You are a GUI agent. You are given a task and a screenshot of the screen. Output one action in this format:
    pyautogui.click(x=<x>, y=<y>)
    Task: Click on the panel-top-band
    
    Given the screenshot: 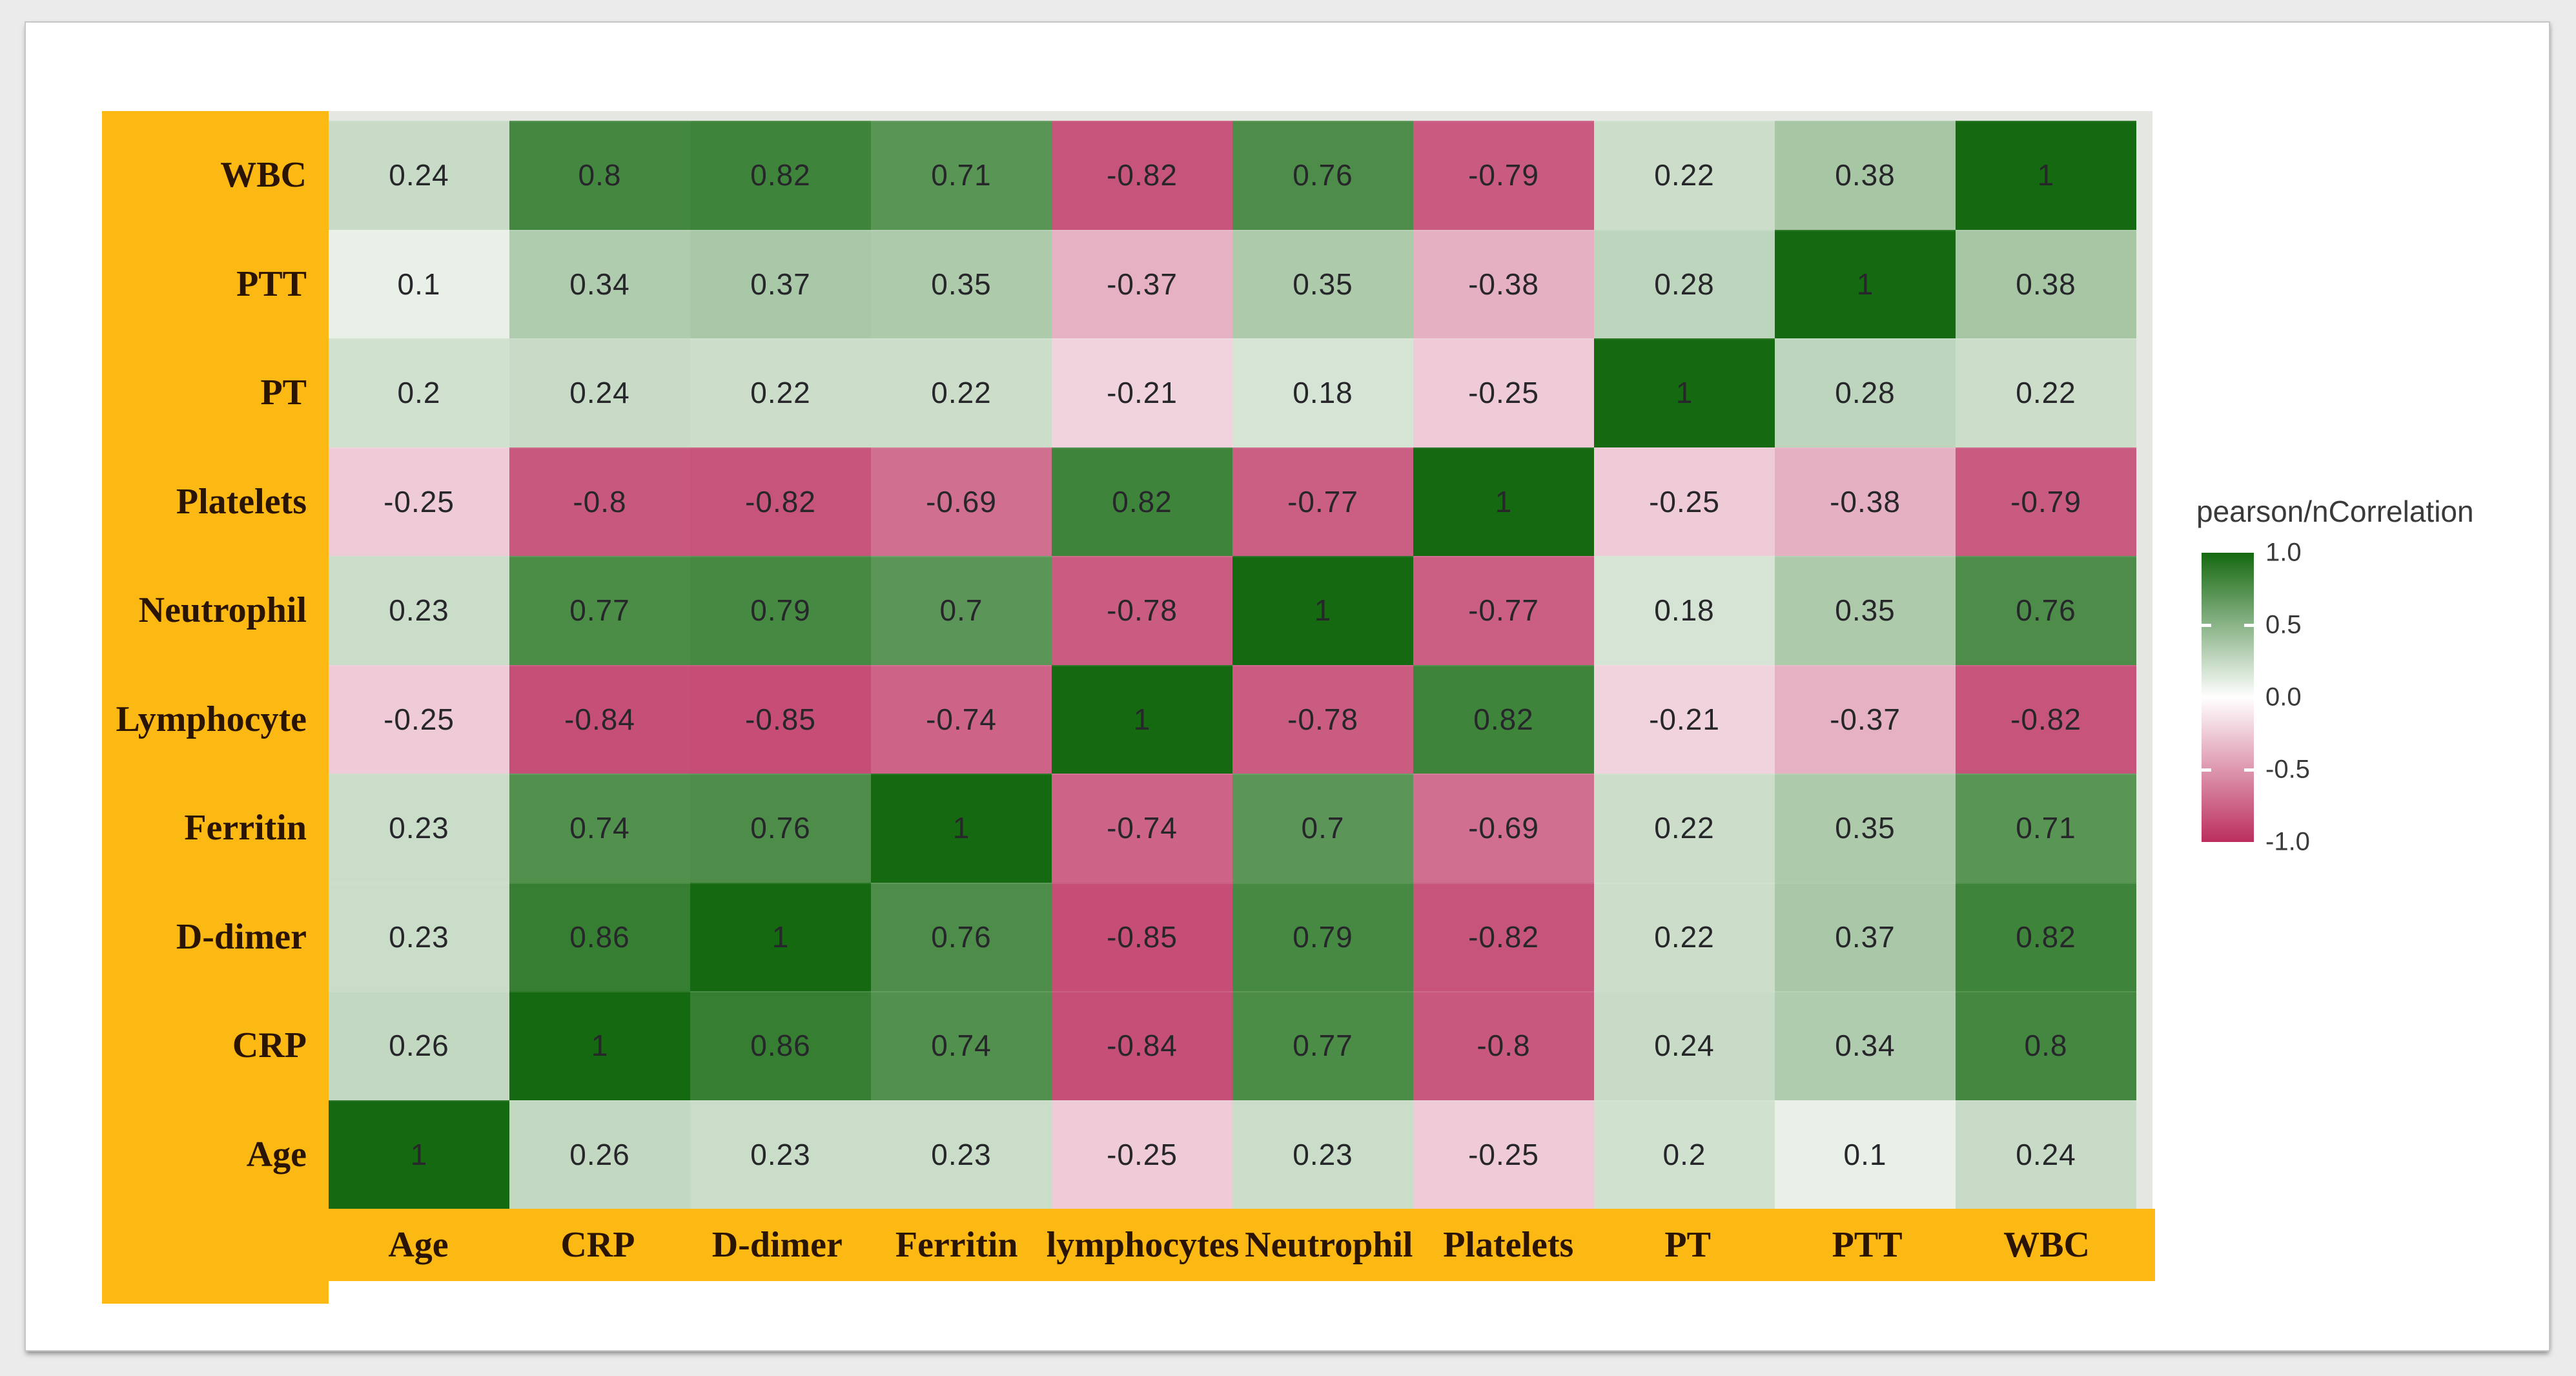 What is the action you would take?
    pyautogui.click(x=1240, y=116)
    